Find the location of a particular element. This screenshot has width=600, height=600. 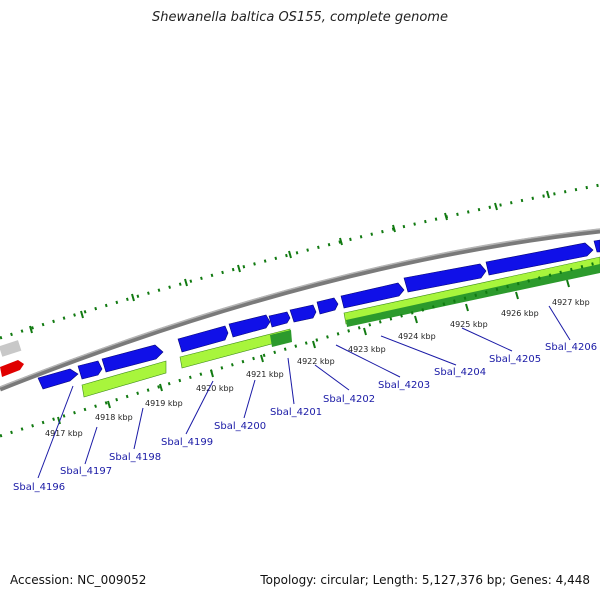

gene-label-sbal-4205: Sbal_4205 is located at coordinates (515, 359).